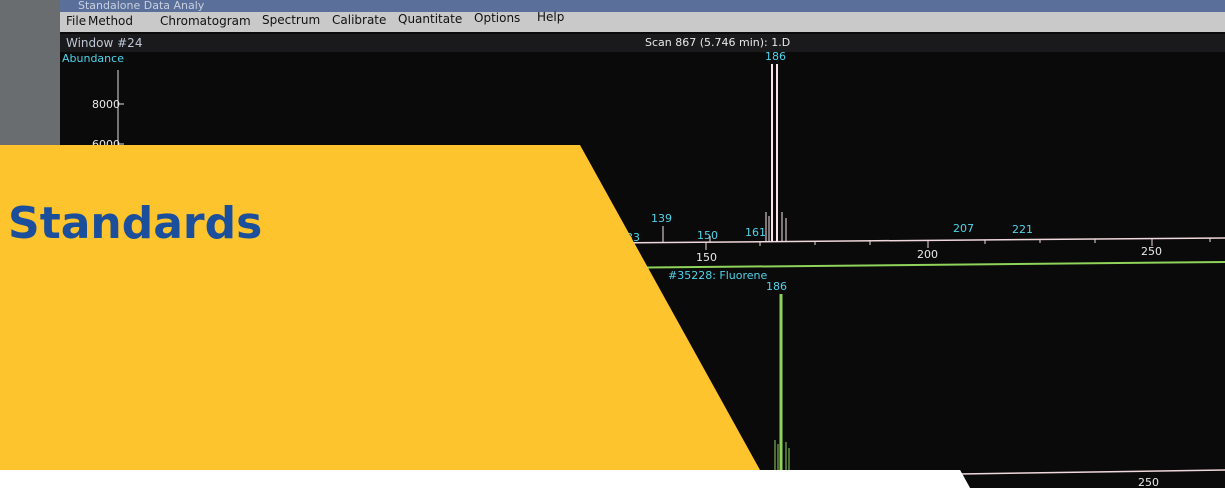 The image size is (1225, 488). What do you see at coordinates (912, 265) in the screenshot?
I see `divider` at bounding box center [912, 265].